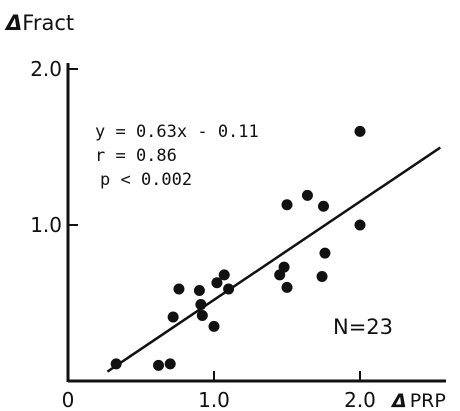 Image resolution: width=460 pixels, height=411 pixels. What do you see at coordinates (360, 399) in the screenshot?
I see `x-tick-label: 2.0` at bounding box center [360, 399].